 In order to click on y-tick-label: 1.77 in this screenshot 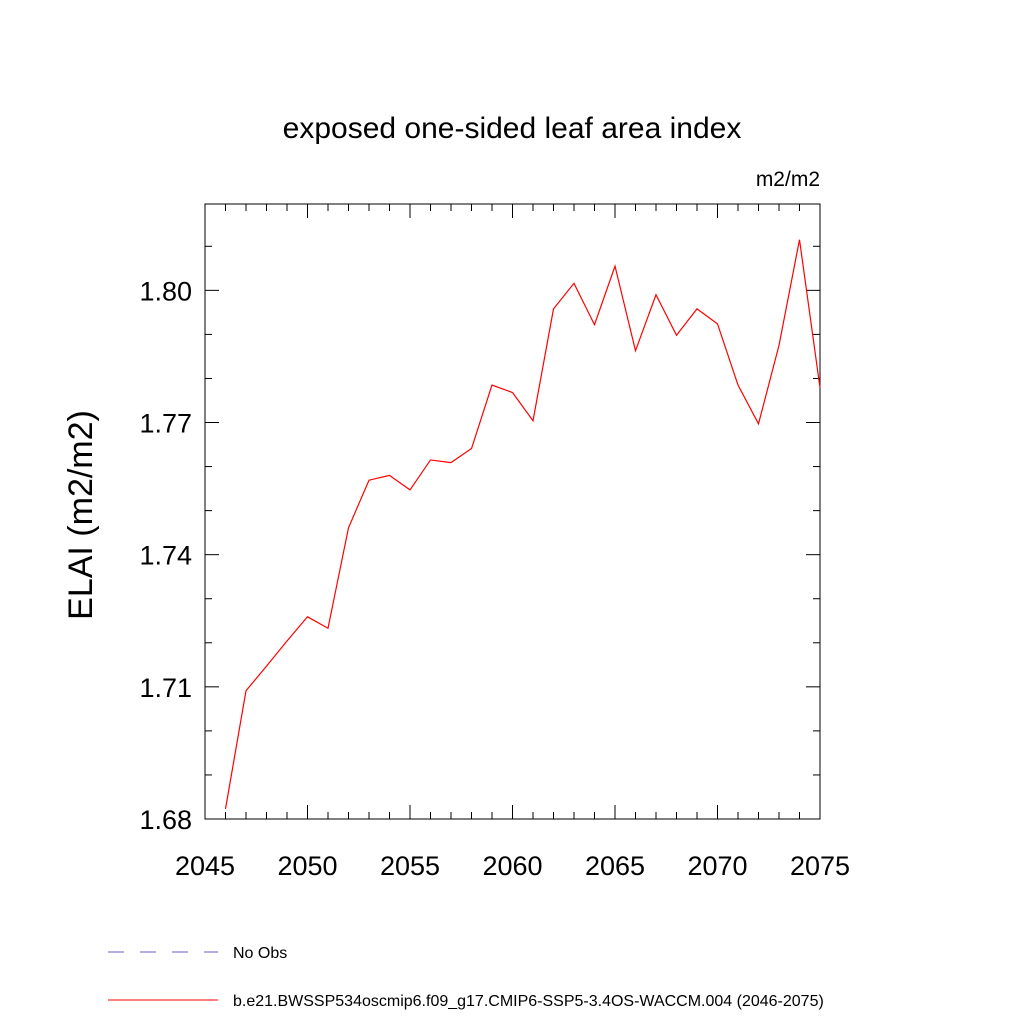, I will do `click(165, 424)`.